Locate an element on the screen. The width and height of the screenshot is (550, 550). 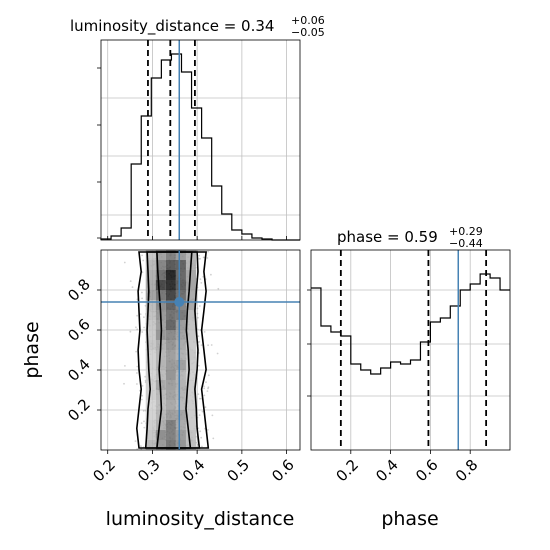
ld-hist-ticks is located at coordinates (192, 153).